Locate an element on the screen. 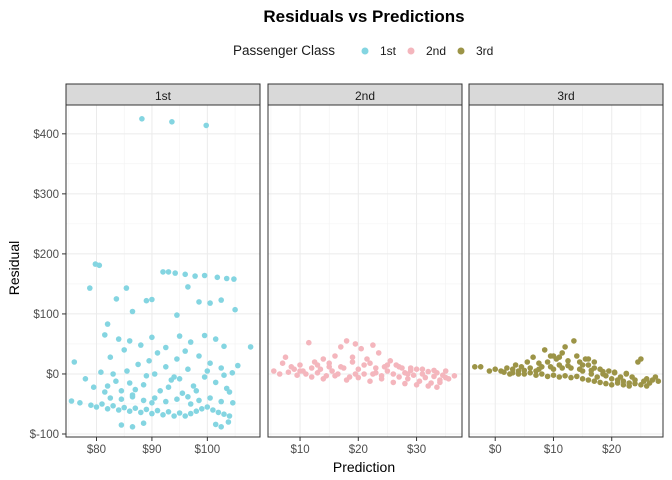  x-tick-label: $30 is located at coordinates (416, 450).